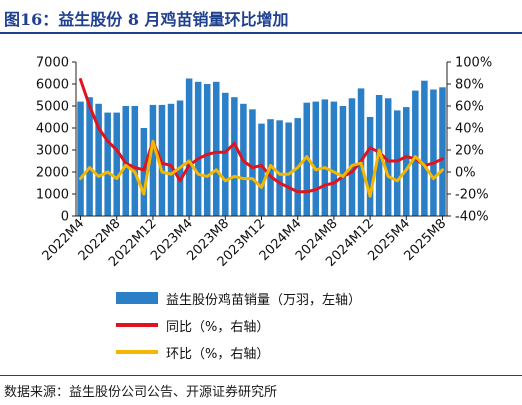 This screenshot has width=522, height=405. Describe the element at coordinates (469, 129) in the screenshot. I see `right-tick-label: 40%` at that location.